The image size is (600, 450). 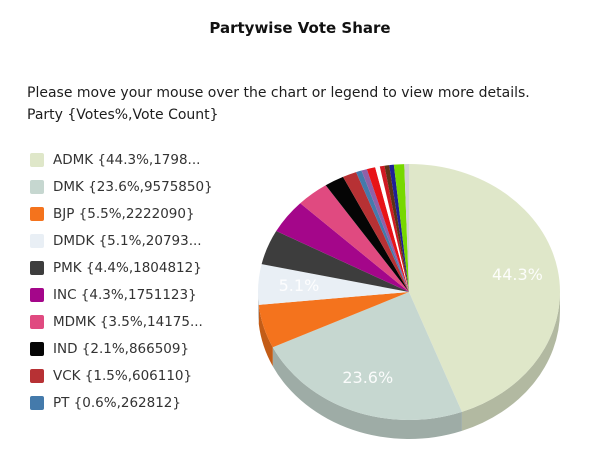 I want to click on pie-slice-mdmk, so click(x=354, y=238).